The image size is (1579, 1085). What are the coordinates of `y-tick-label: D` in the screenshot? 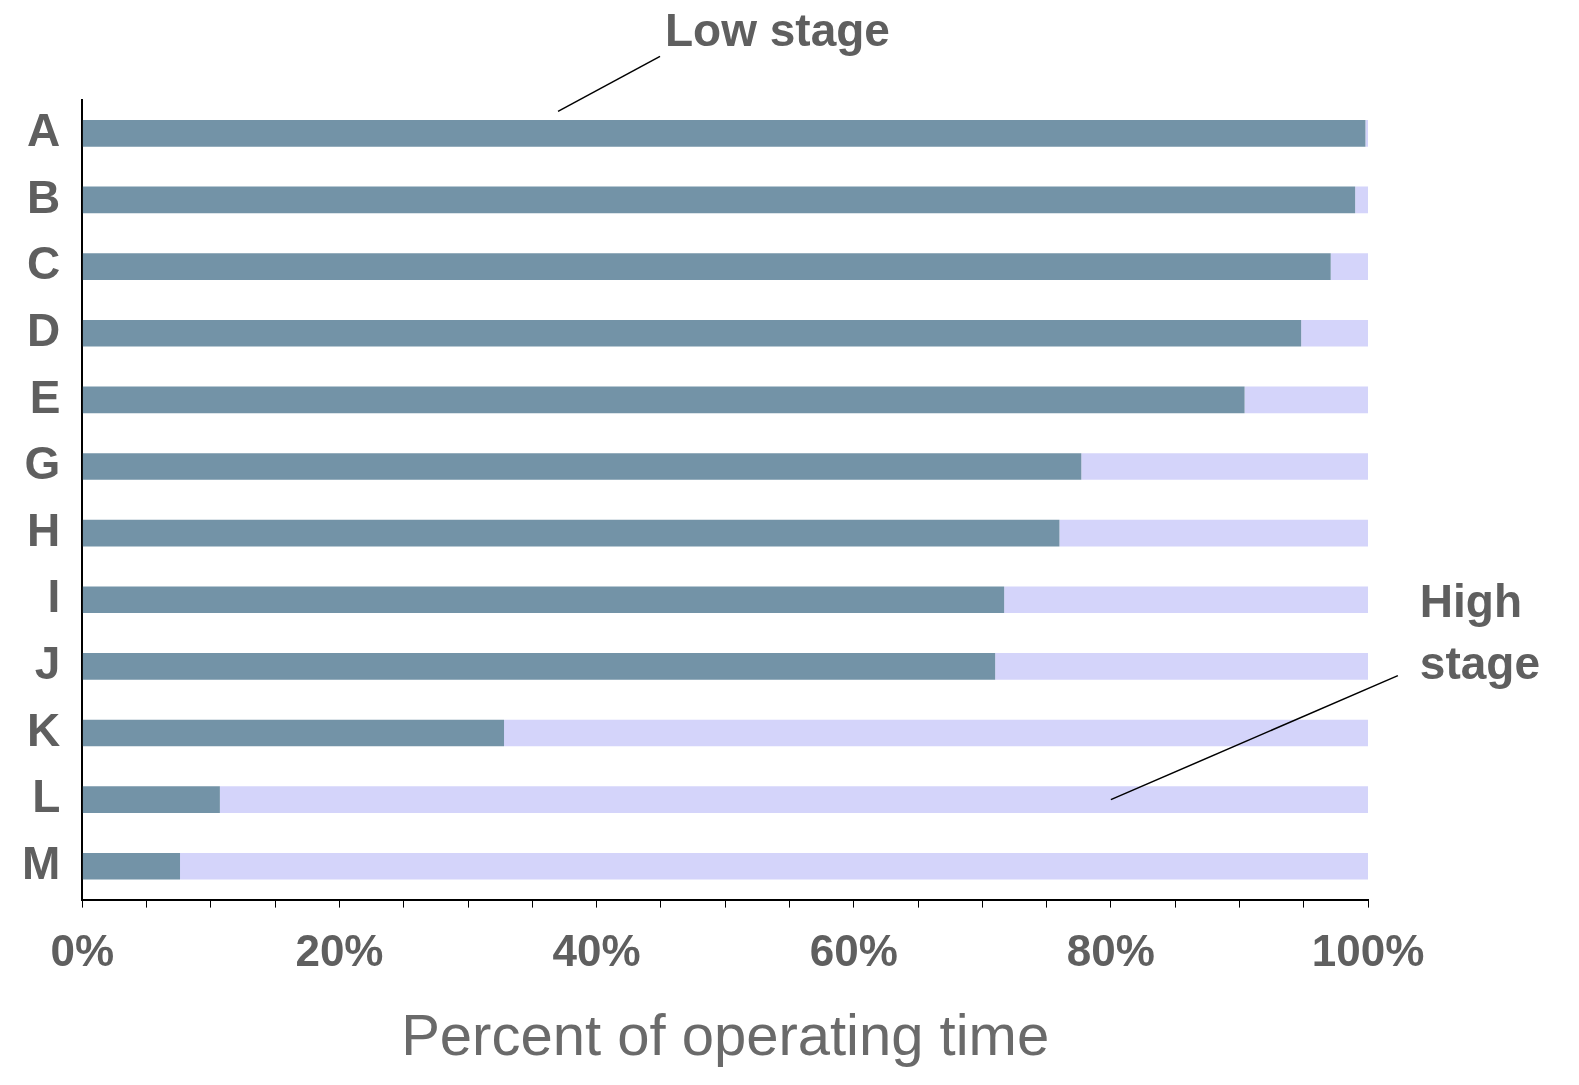 It's located at (44, 329).